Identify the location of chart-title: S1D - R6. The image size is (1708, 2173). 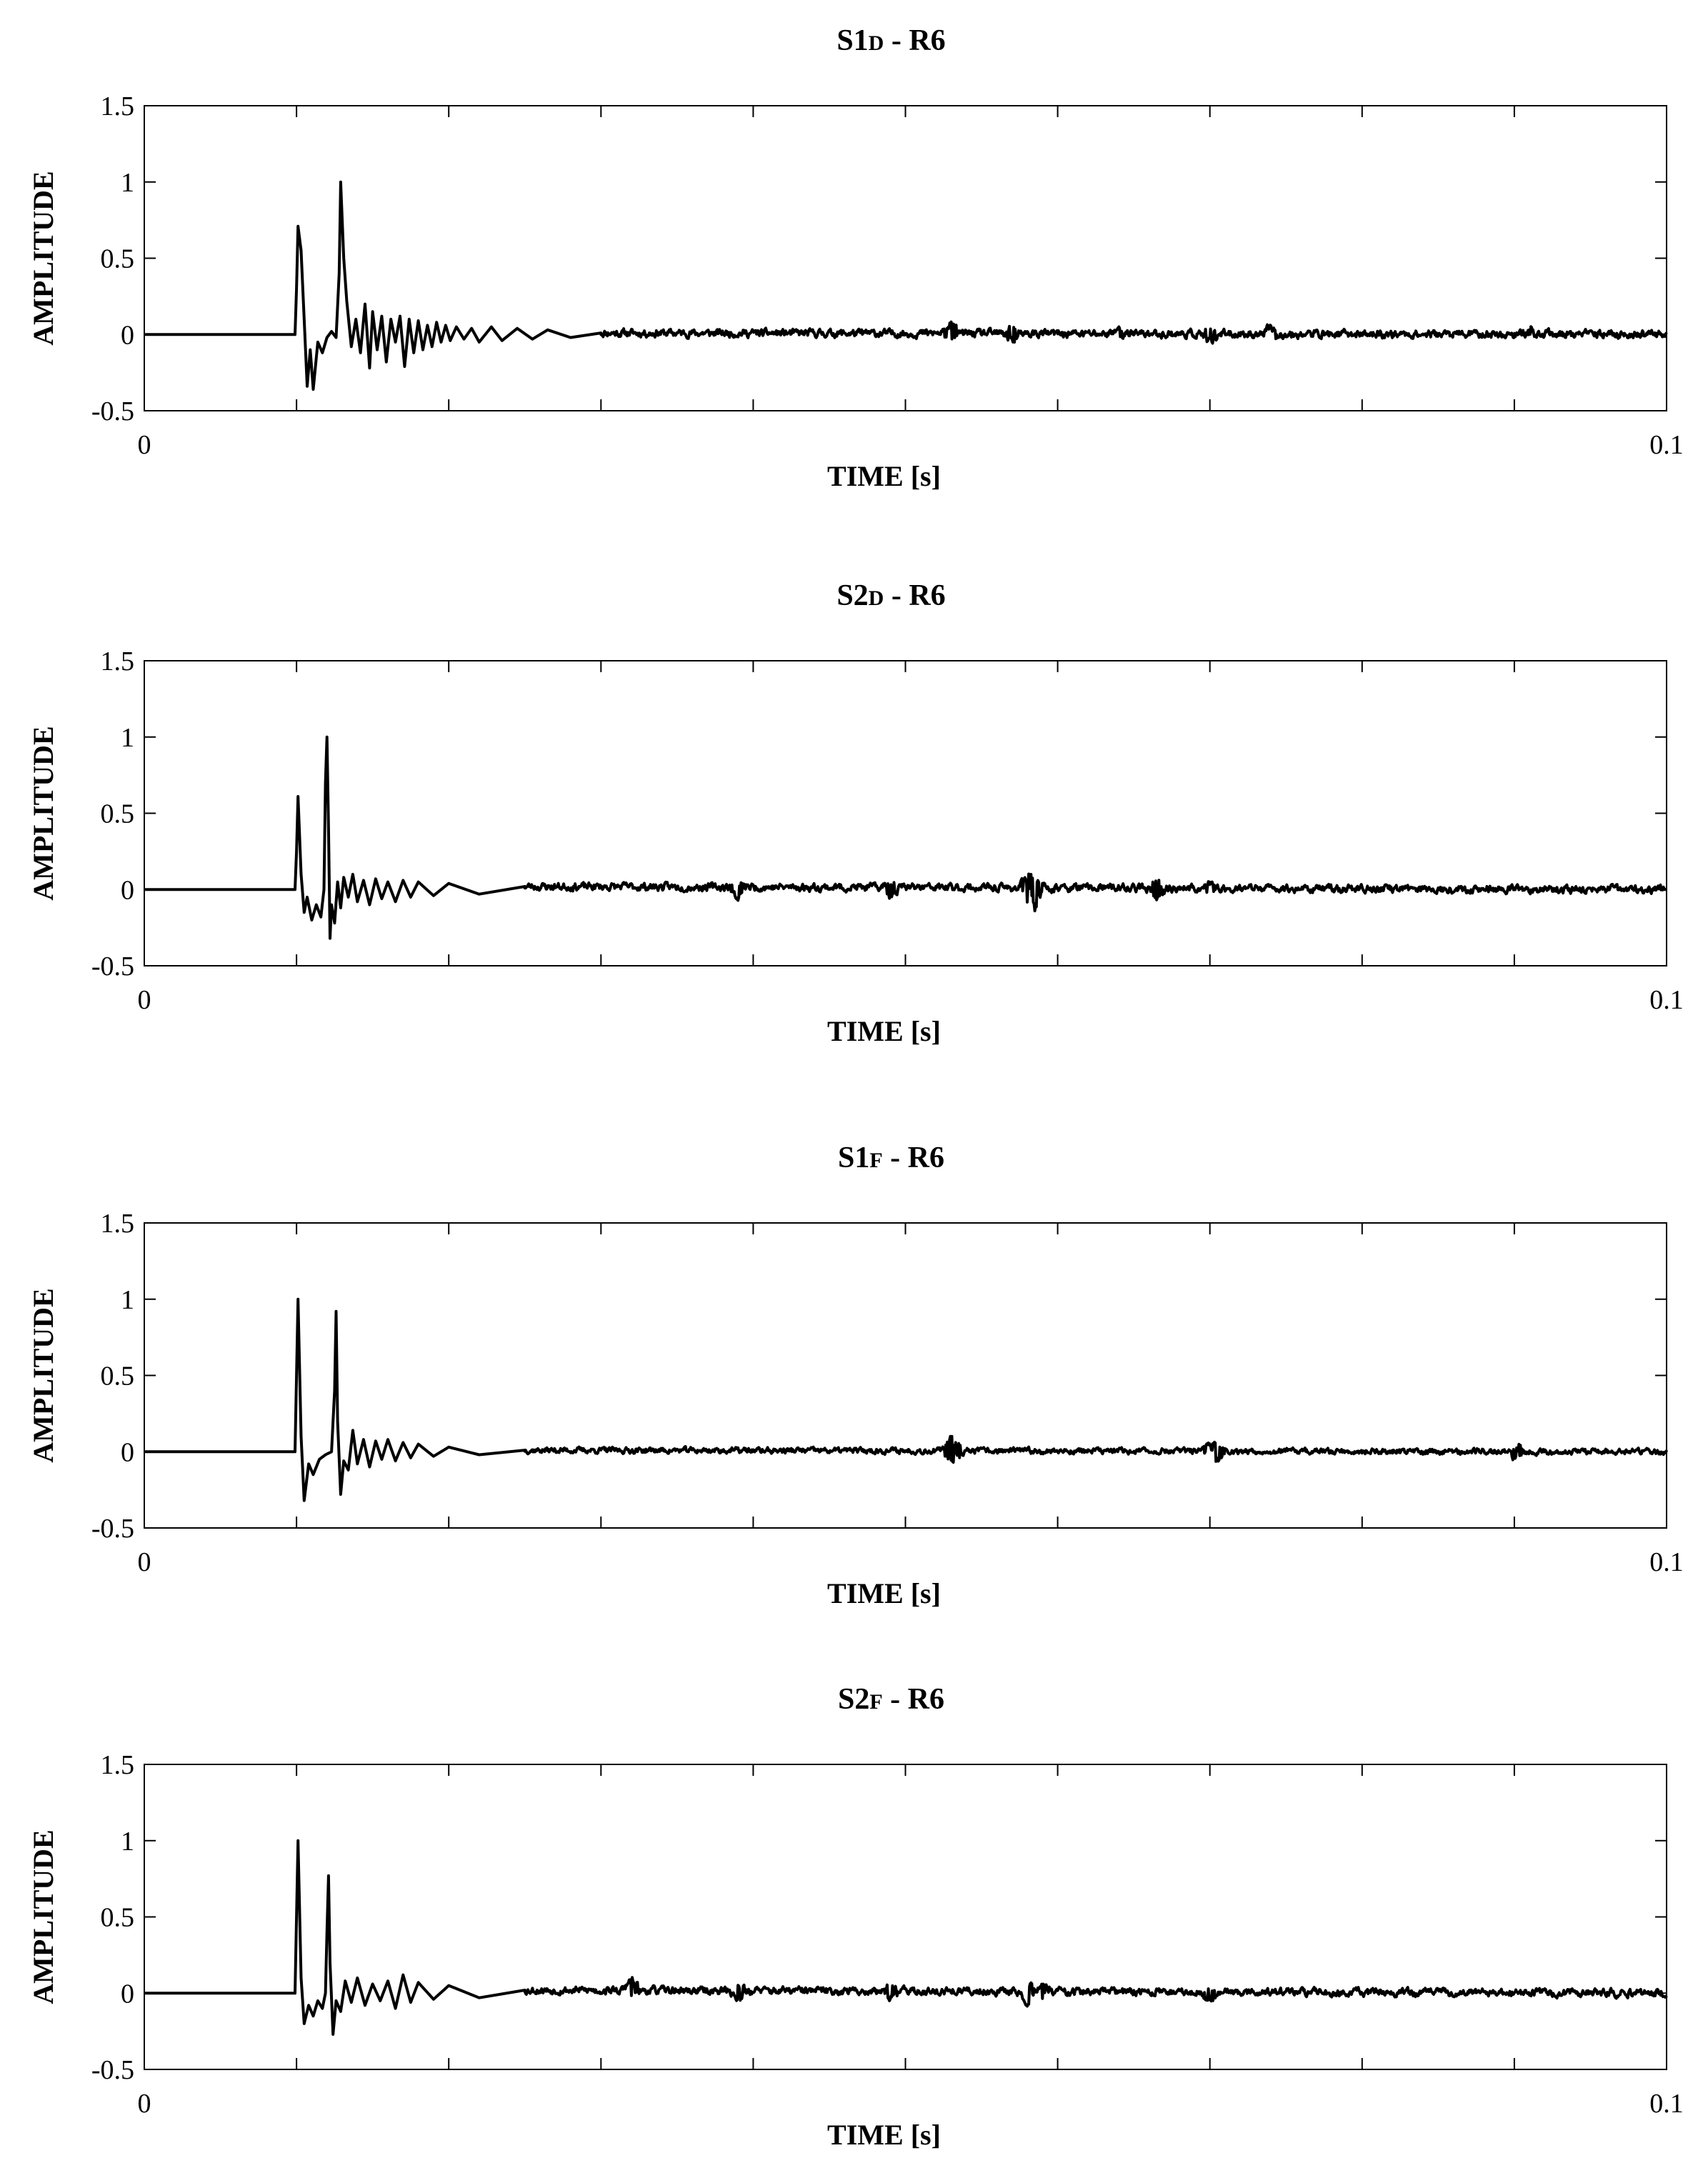
(890, 40).